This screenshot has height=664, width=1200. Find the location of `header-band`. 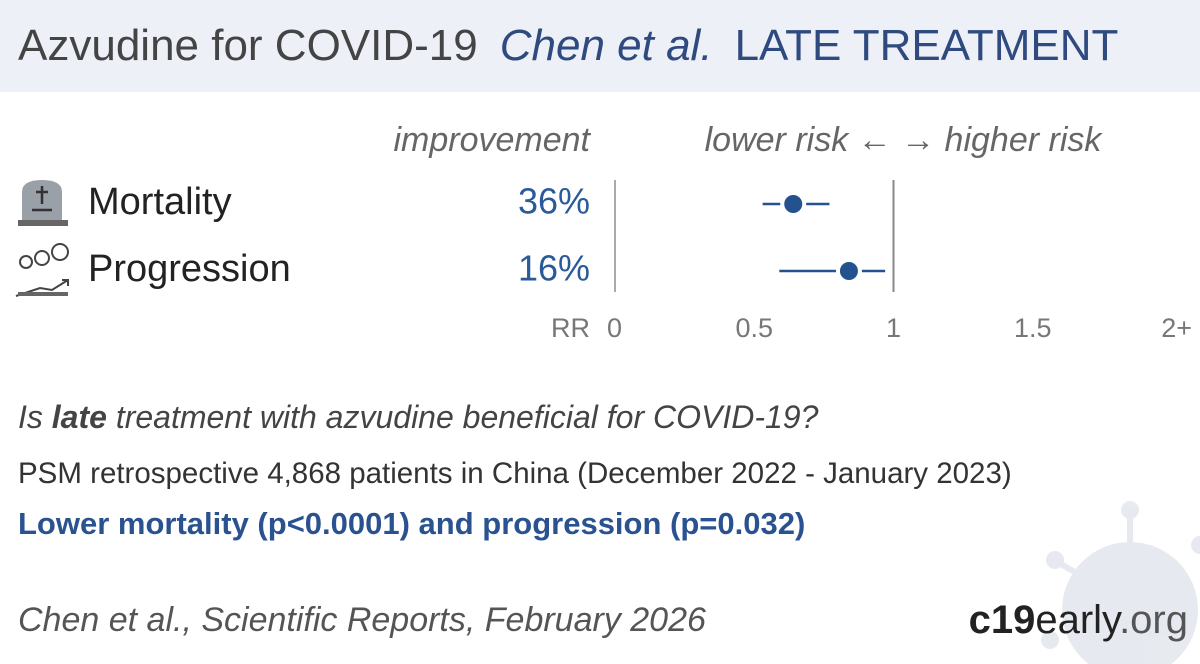

header-band is located at coordinates (600, 46).